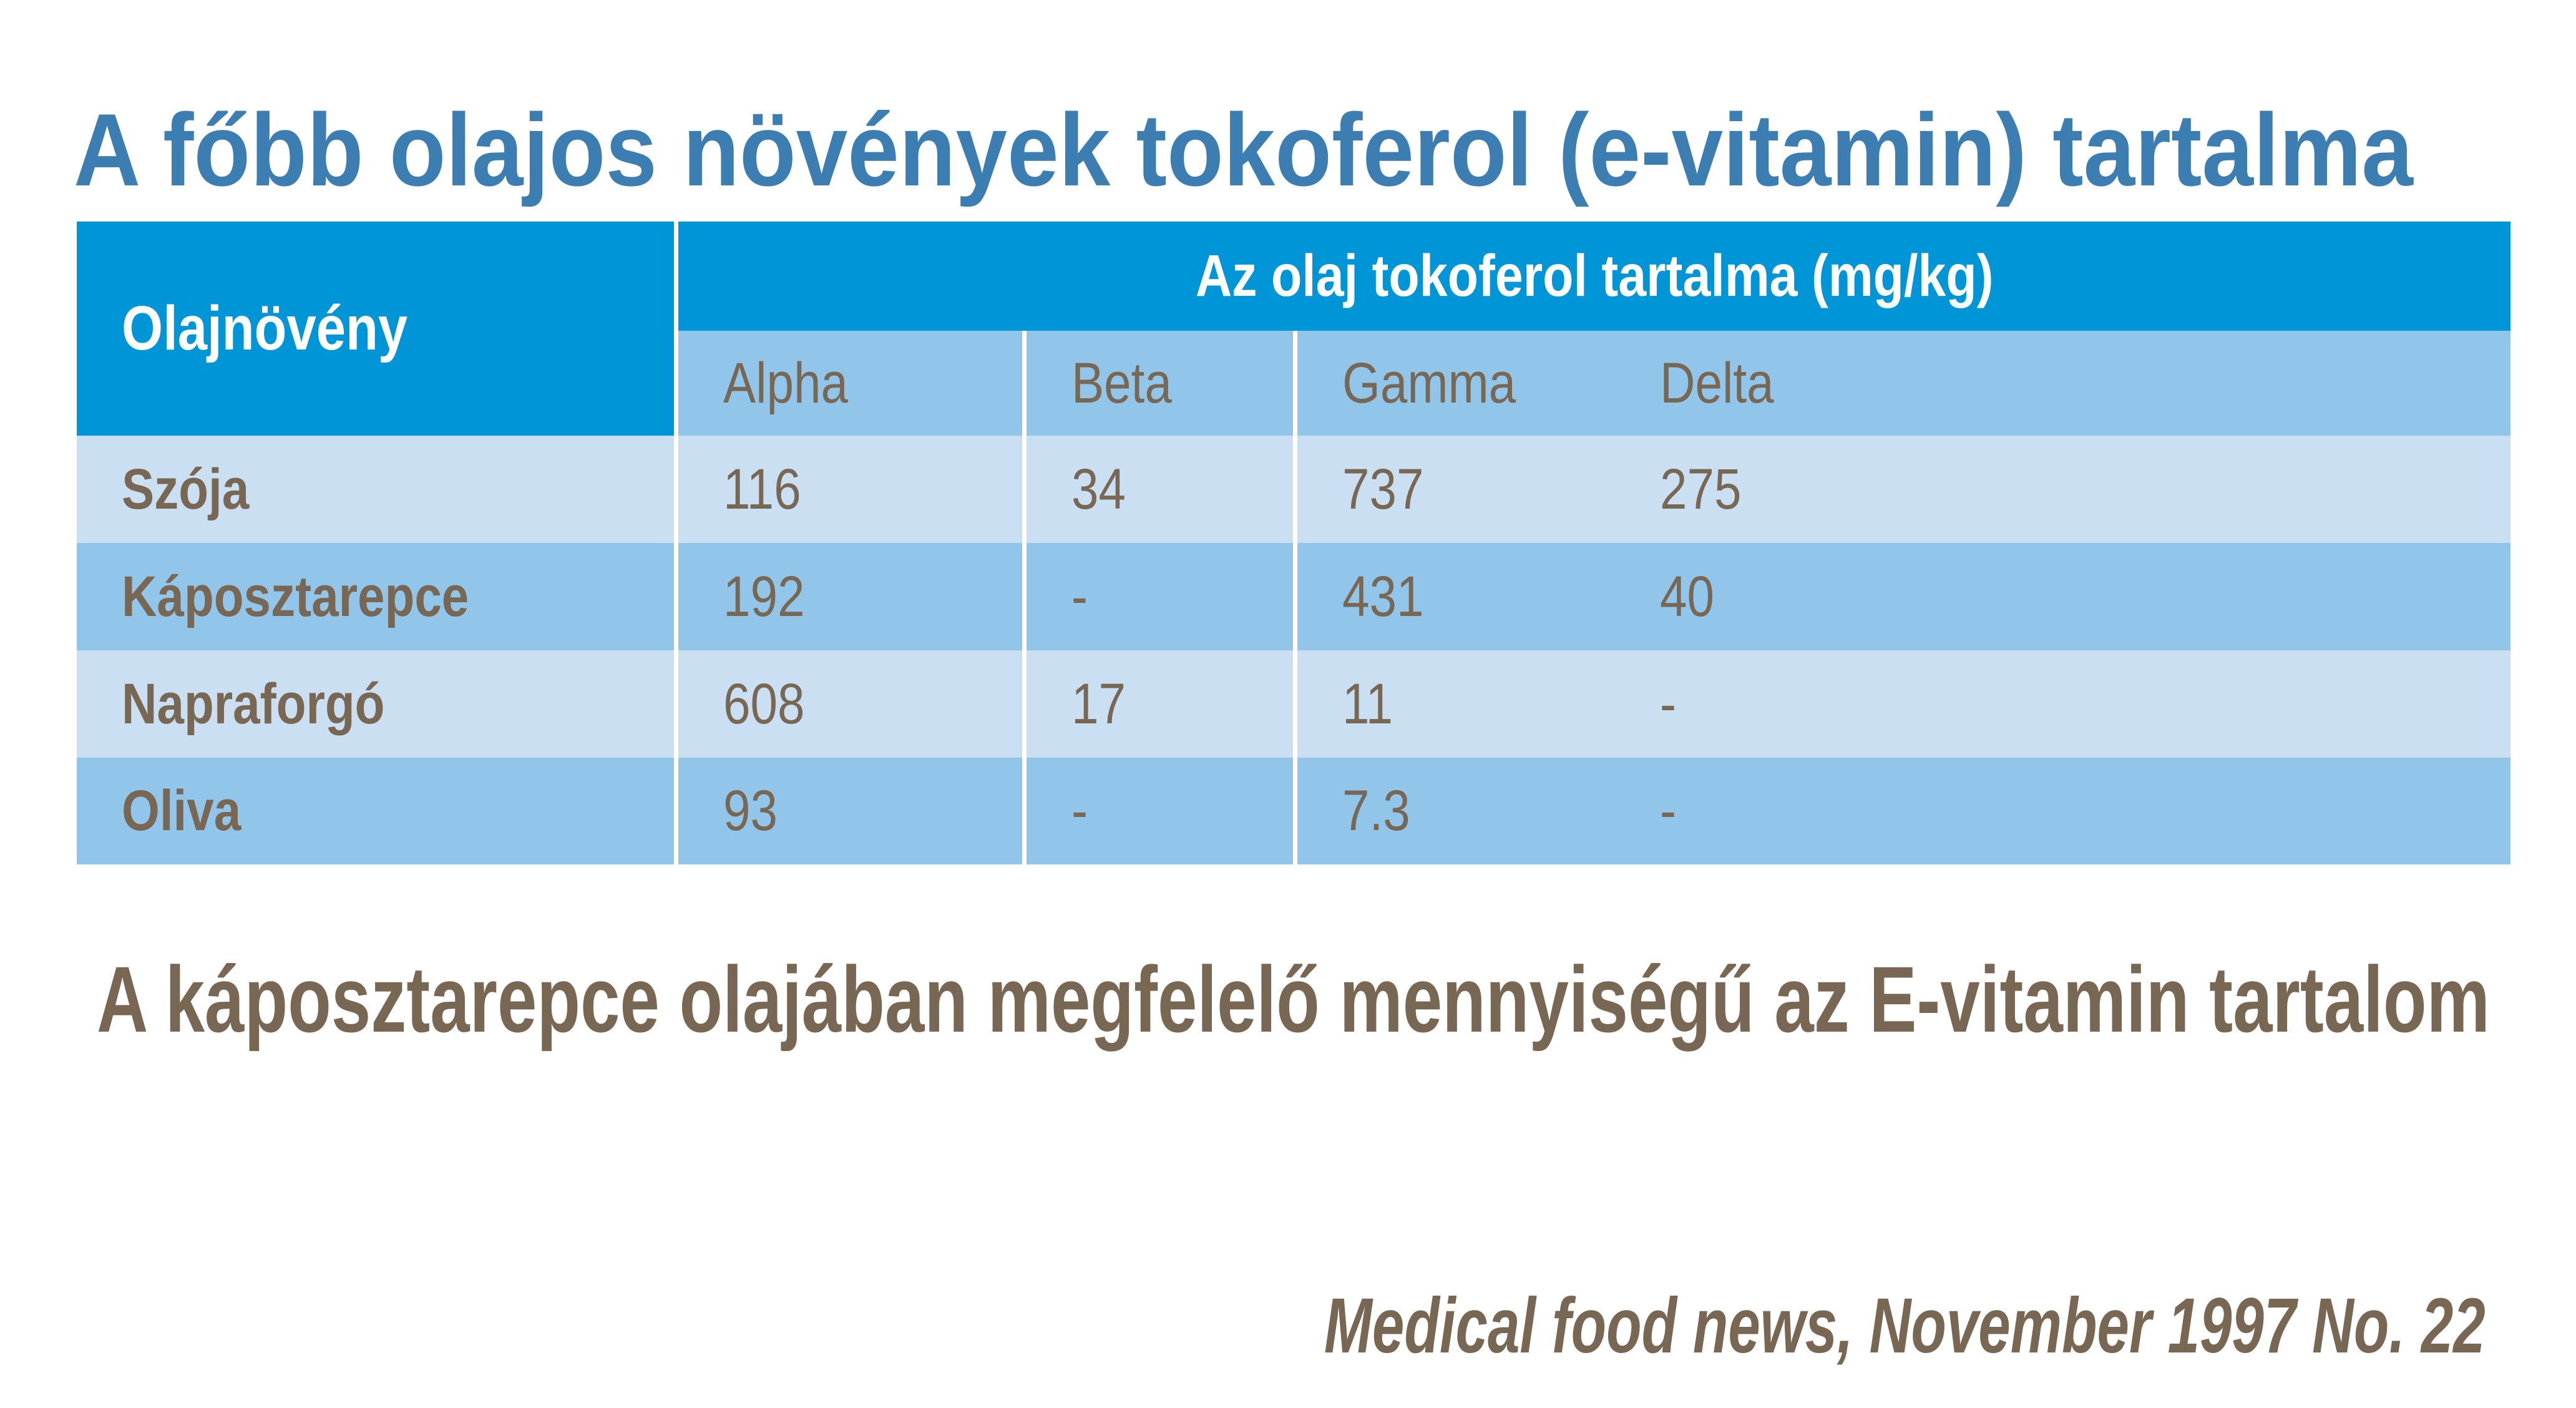 The image size is (2576, 1408). I want to click on cell-napraforgo-alpha: 608, so click(852, 704).